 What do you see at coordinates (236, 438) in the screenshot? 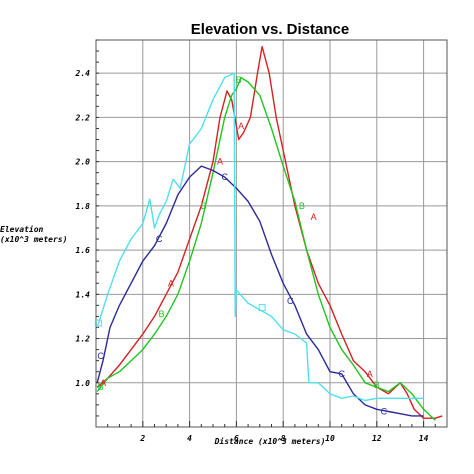
I see `x-tick-label: 6` at bounding box center [236, 438].